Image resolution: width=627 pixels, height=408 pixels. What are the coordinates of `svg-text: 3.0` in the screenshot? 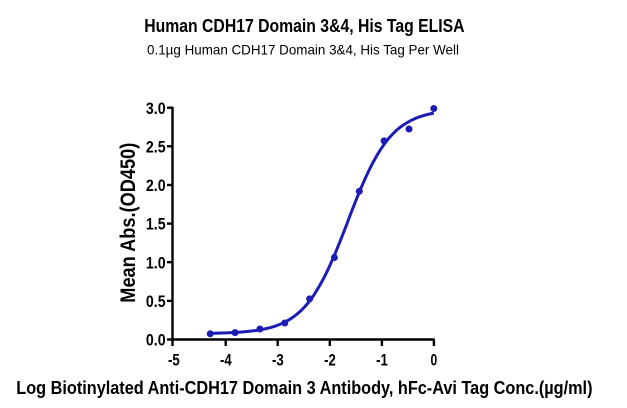 It's located at (156, 109).